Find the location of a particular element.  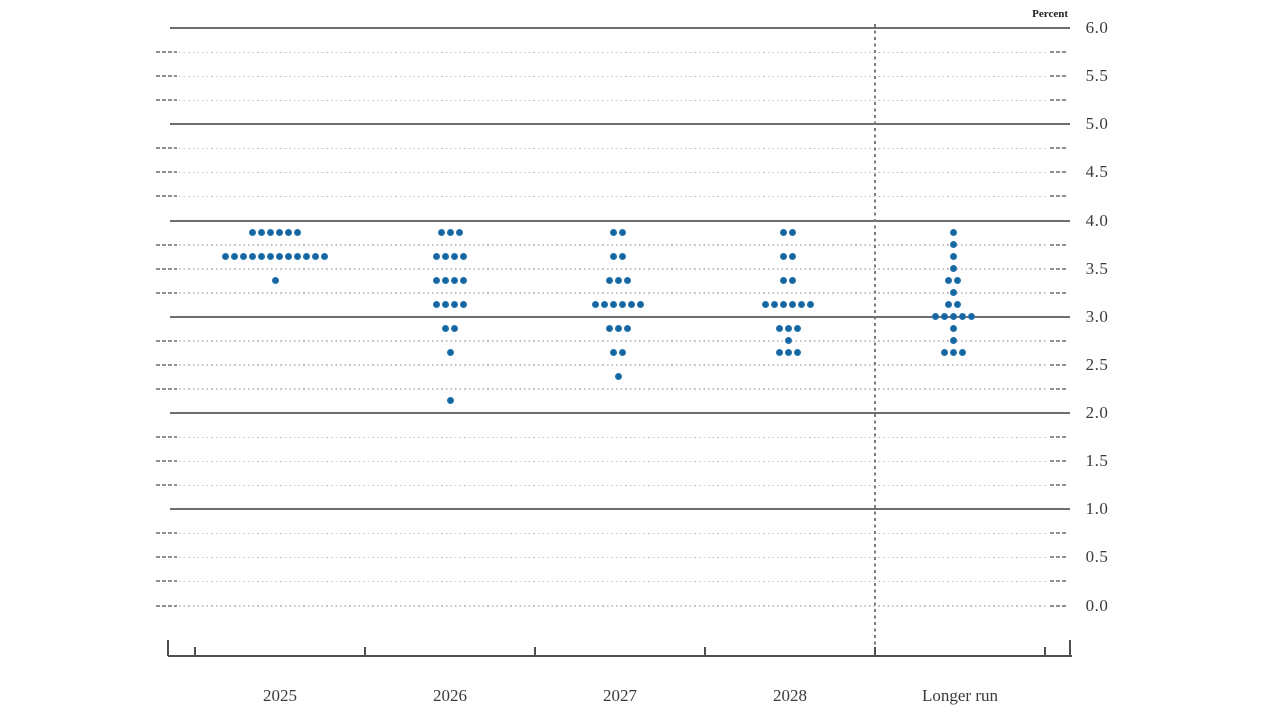

y-axis-label: 4.0 is located at coordinates (1097, 220).